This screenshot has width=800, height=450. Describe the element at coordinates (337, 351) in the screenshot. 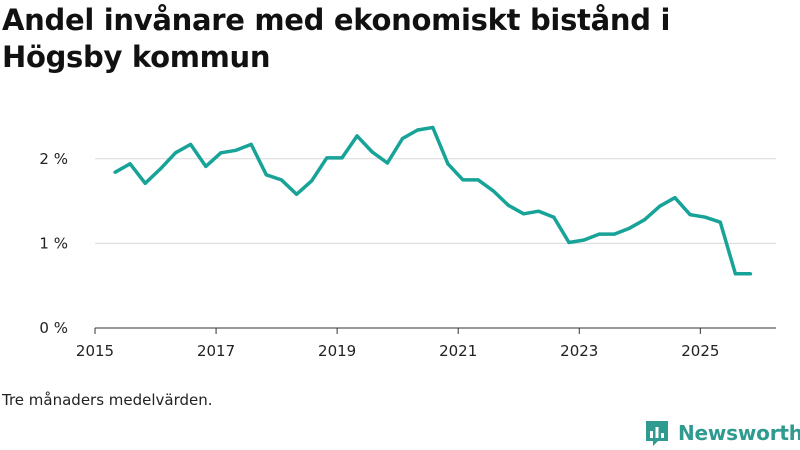

I see `x-tick-label: 2019` at that location.